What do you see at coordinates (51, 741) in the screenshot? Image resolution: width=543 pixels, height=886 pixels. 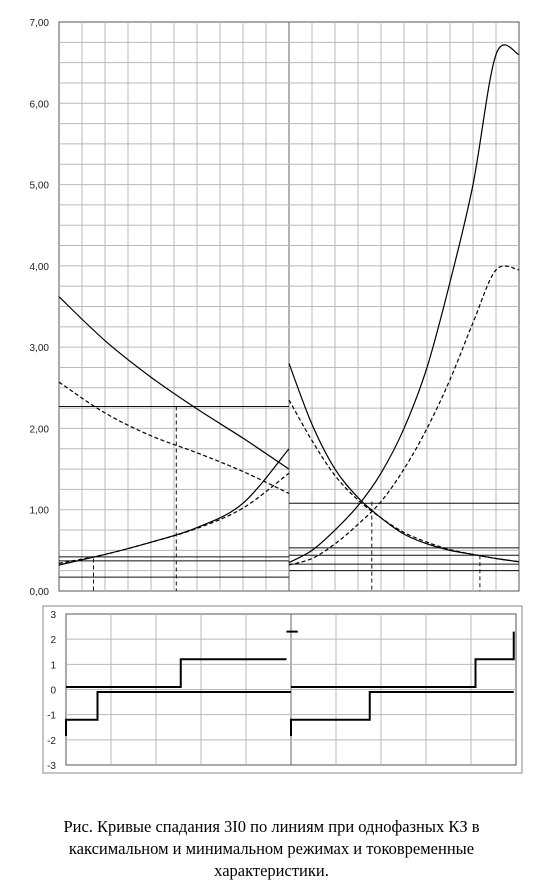 I see `y-tick-label: -2` at bounding box center [51, 741].